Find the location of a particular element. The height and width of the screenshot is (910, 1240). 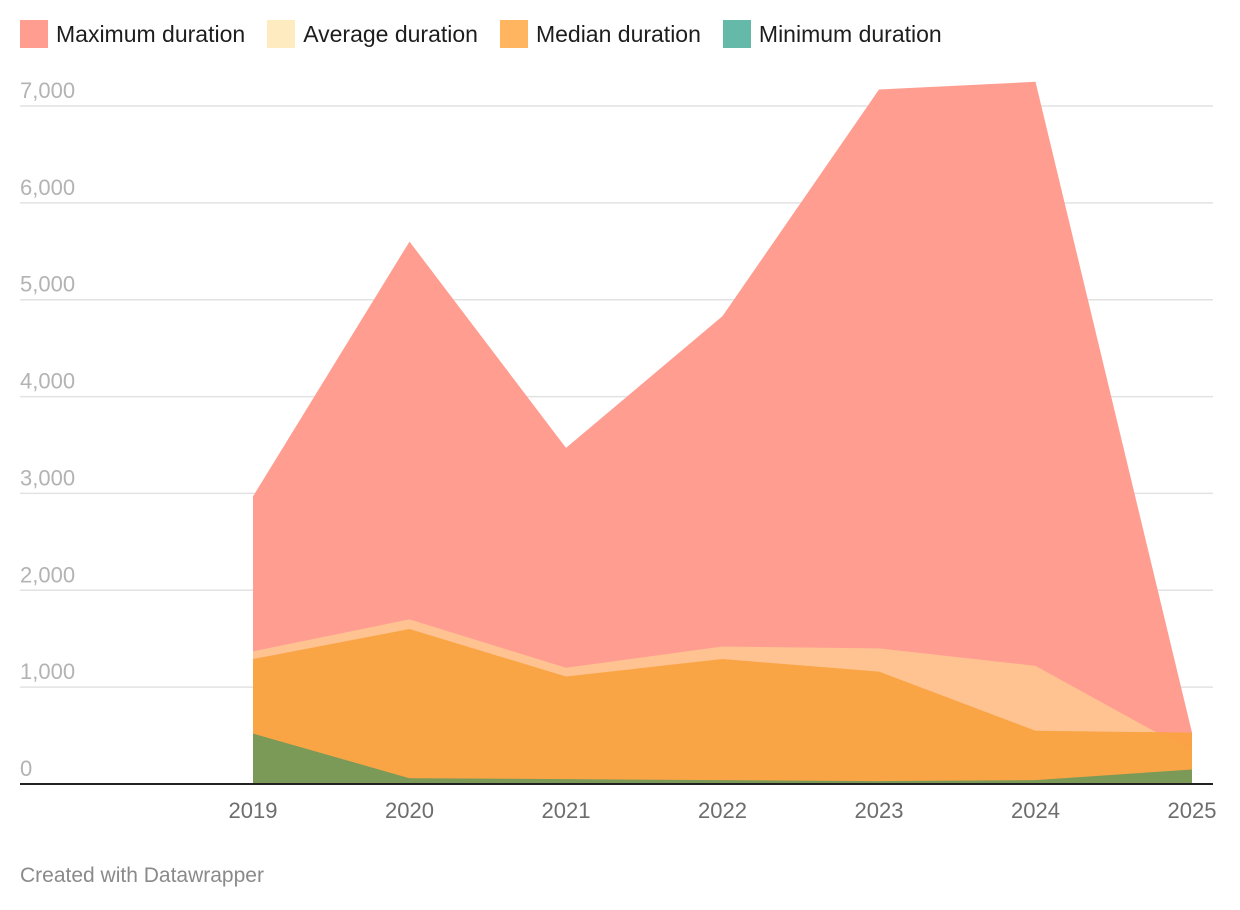

legend-swatch-average is located at coordinates (281, 34).